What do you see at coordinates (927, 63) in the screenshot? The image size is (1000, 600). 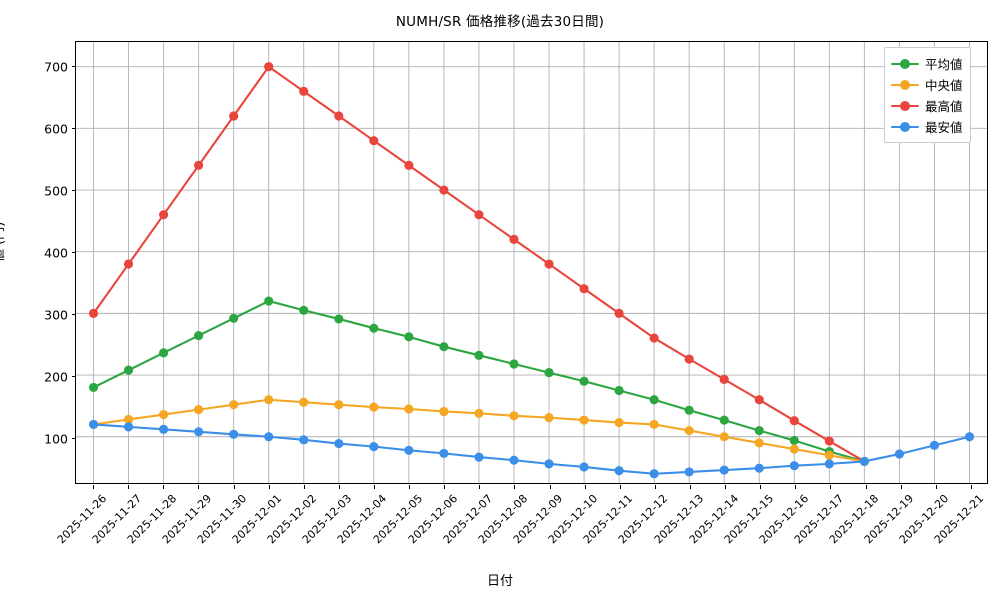 I see `legend-item-0: 平均値` at bounding box center [927, 63].